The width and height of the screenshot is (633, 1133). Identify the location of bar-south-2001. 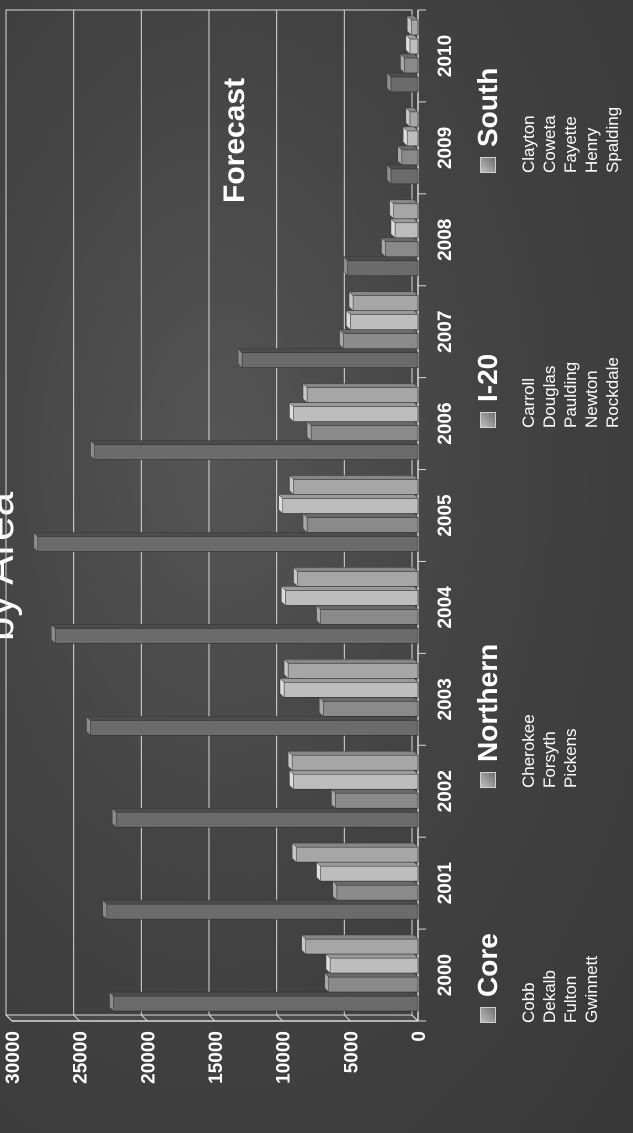
(357, 854).